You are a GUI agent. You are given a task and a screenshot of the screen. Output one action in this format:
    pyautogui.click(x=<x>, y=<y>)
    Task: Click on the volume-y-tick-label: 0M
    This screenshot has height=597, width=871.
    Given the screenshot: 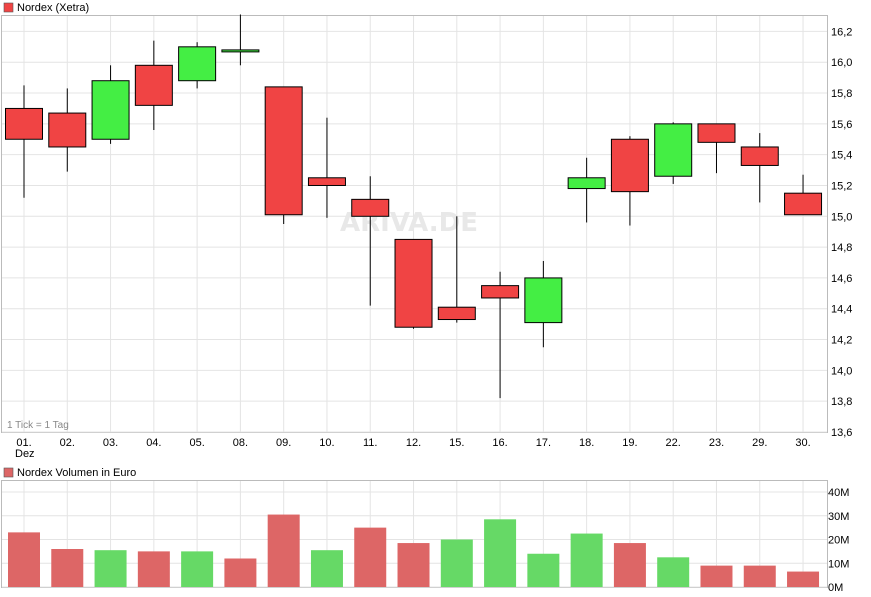 What is the action you would take?
    pyautogui.click(x=835, y=588)
    